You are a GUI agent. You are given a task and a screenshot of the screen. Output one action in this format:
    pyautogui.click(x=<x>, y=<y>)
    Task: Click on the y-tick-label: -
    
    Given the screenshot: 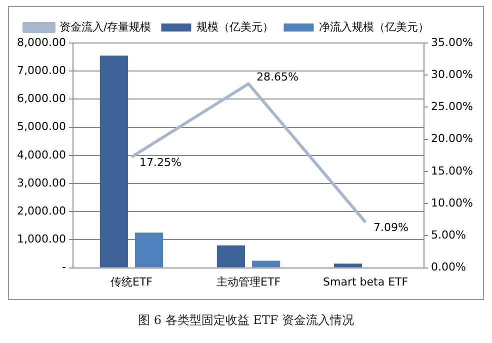 What is the action you would take?
    pyautogui.click(x=64, y=267)
    